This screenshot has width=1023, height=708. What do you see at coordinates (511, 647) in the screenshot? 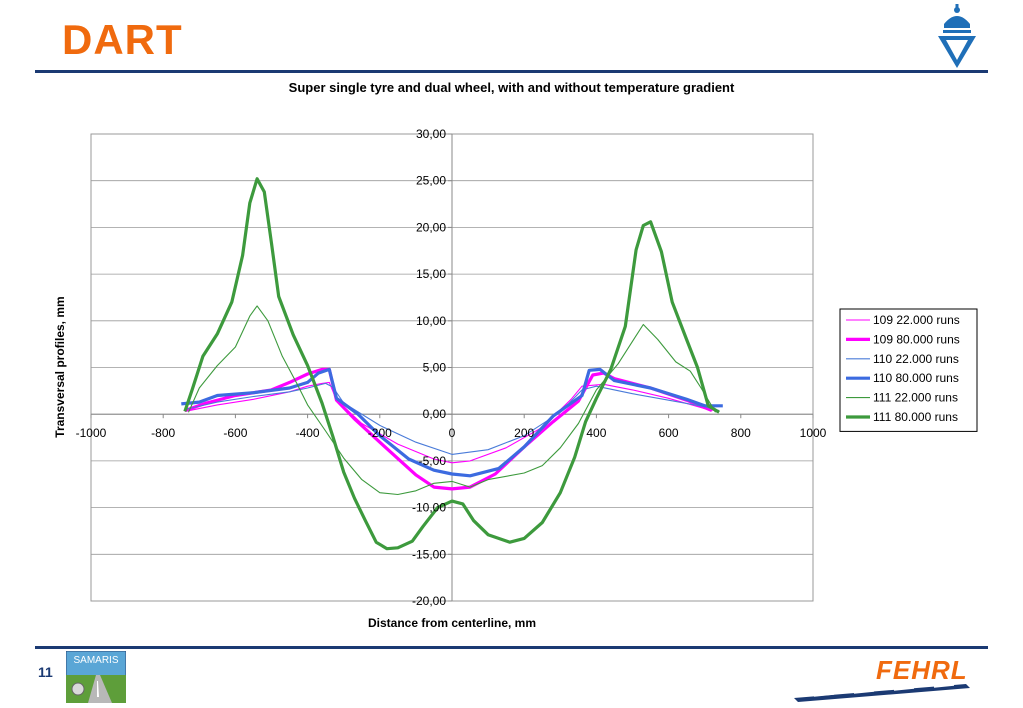
I see `bottom-rule` at bounding box center [511, 647].